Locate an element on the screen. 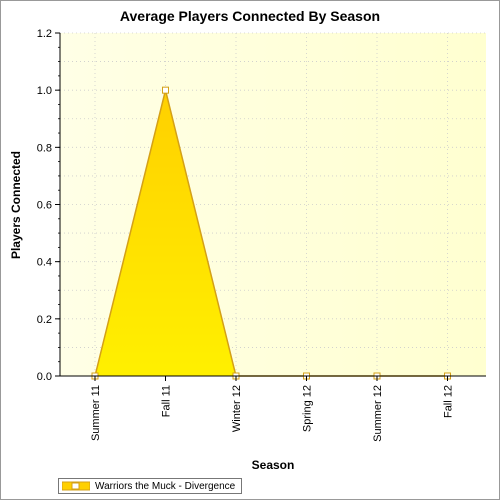 The height and width of the screenshot is (500, 500). y-tick-label: 0.6 is located at coordinates (44, 206).